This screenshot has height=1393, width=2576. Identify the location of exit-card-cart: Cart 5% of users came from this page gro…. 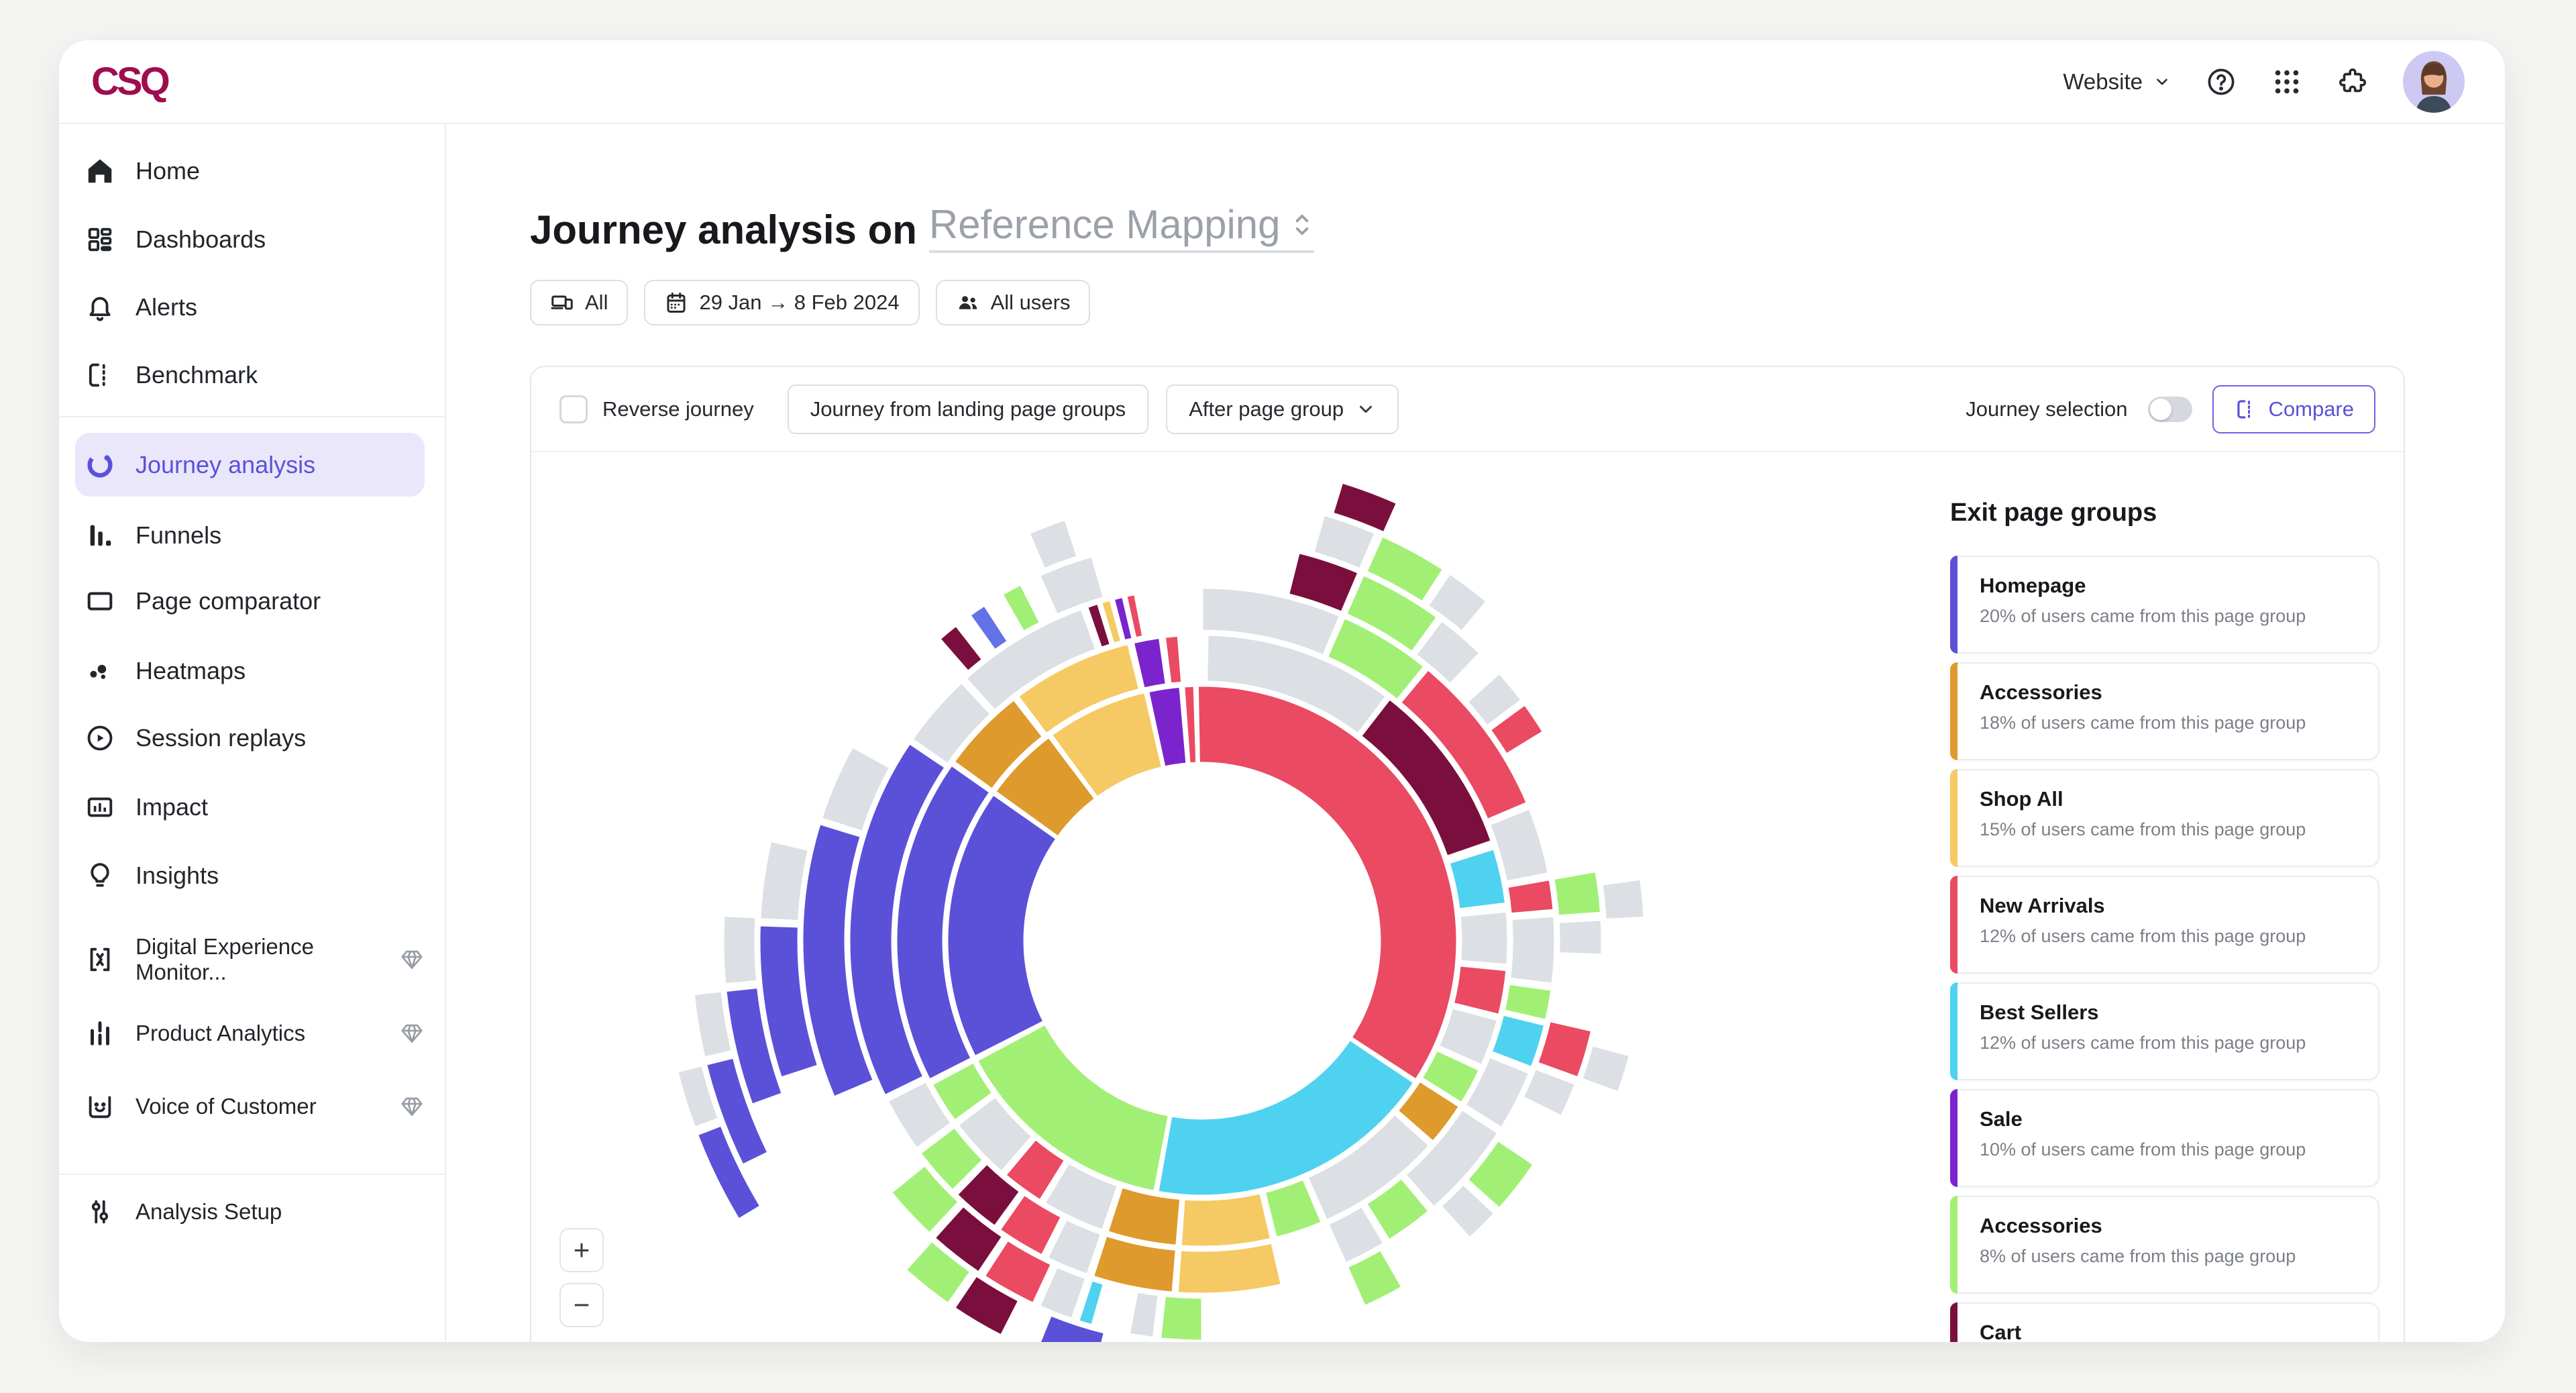
(2164, 1322).